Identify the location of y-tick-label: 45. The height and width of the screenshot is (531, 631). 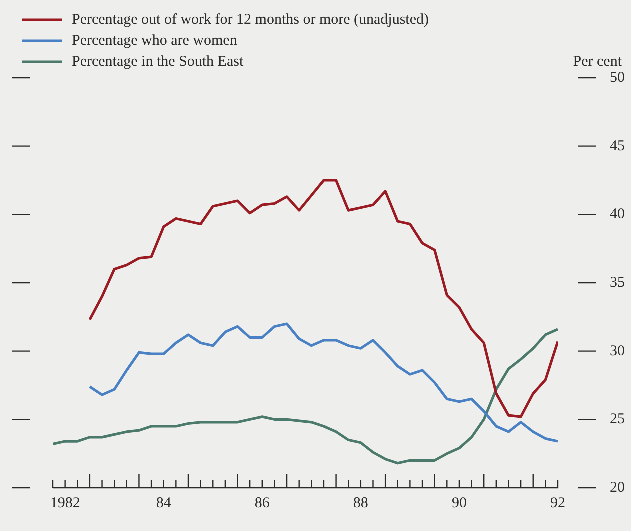
(617, 146).